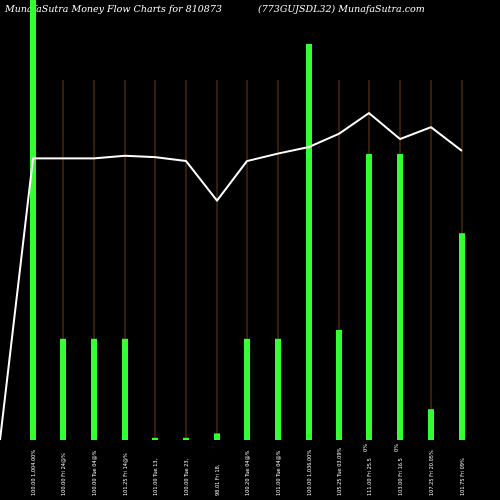 This screenshot has width=500, height=500. Describe the element at coordinates (95, 473) in the screenshot. I see `x-tick-label: 100.00 Tue 04@%` at that location.